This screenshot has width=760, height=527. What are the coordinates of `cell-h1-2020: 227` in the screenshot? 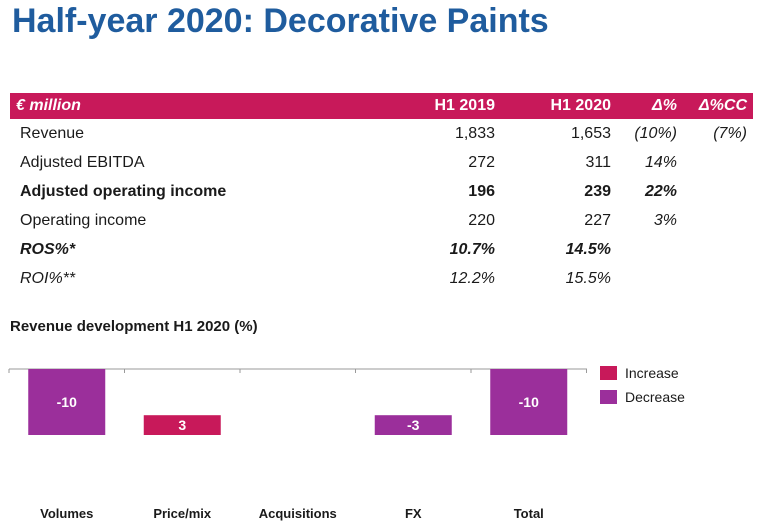 It's located at (597, 220).